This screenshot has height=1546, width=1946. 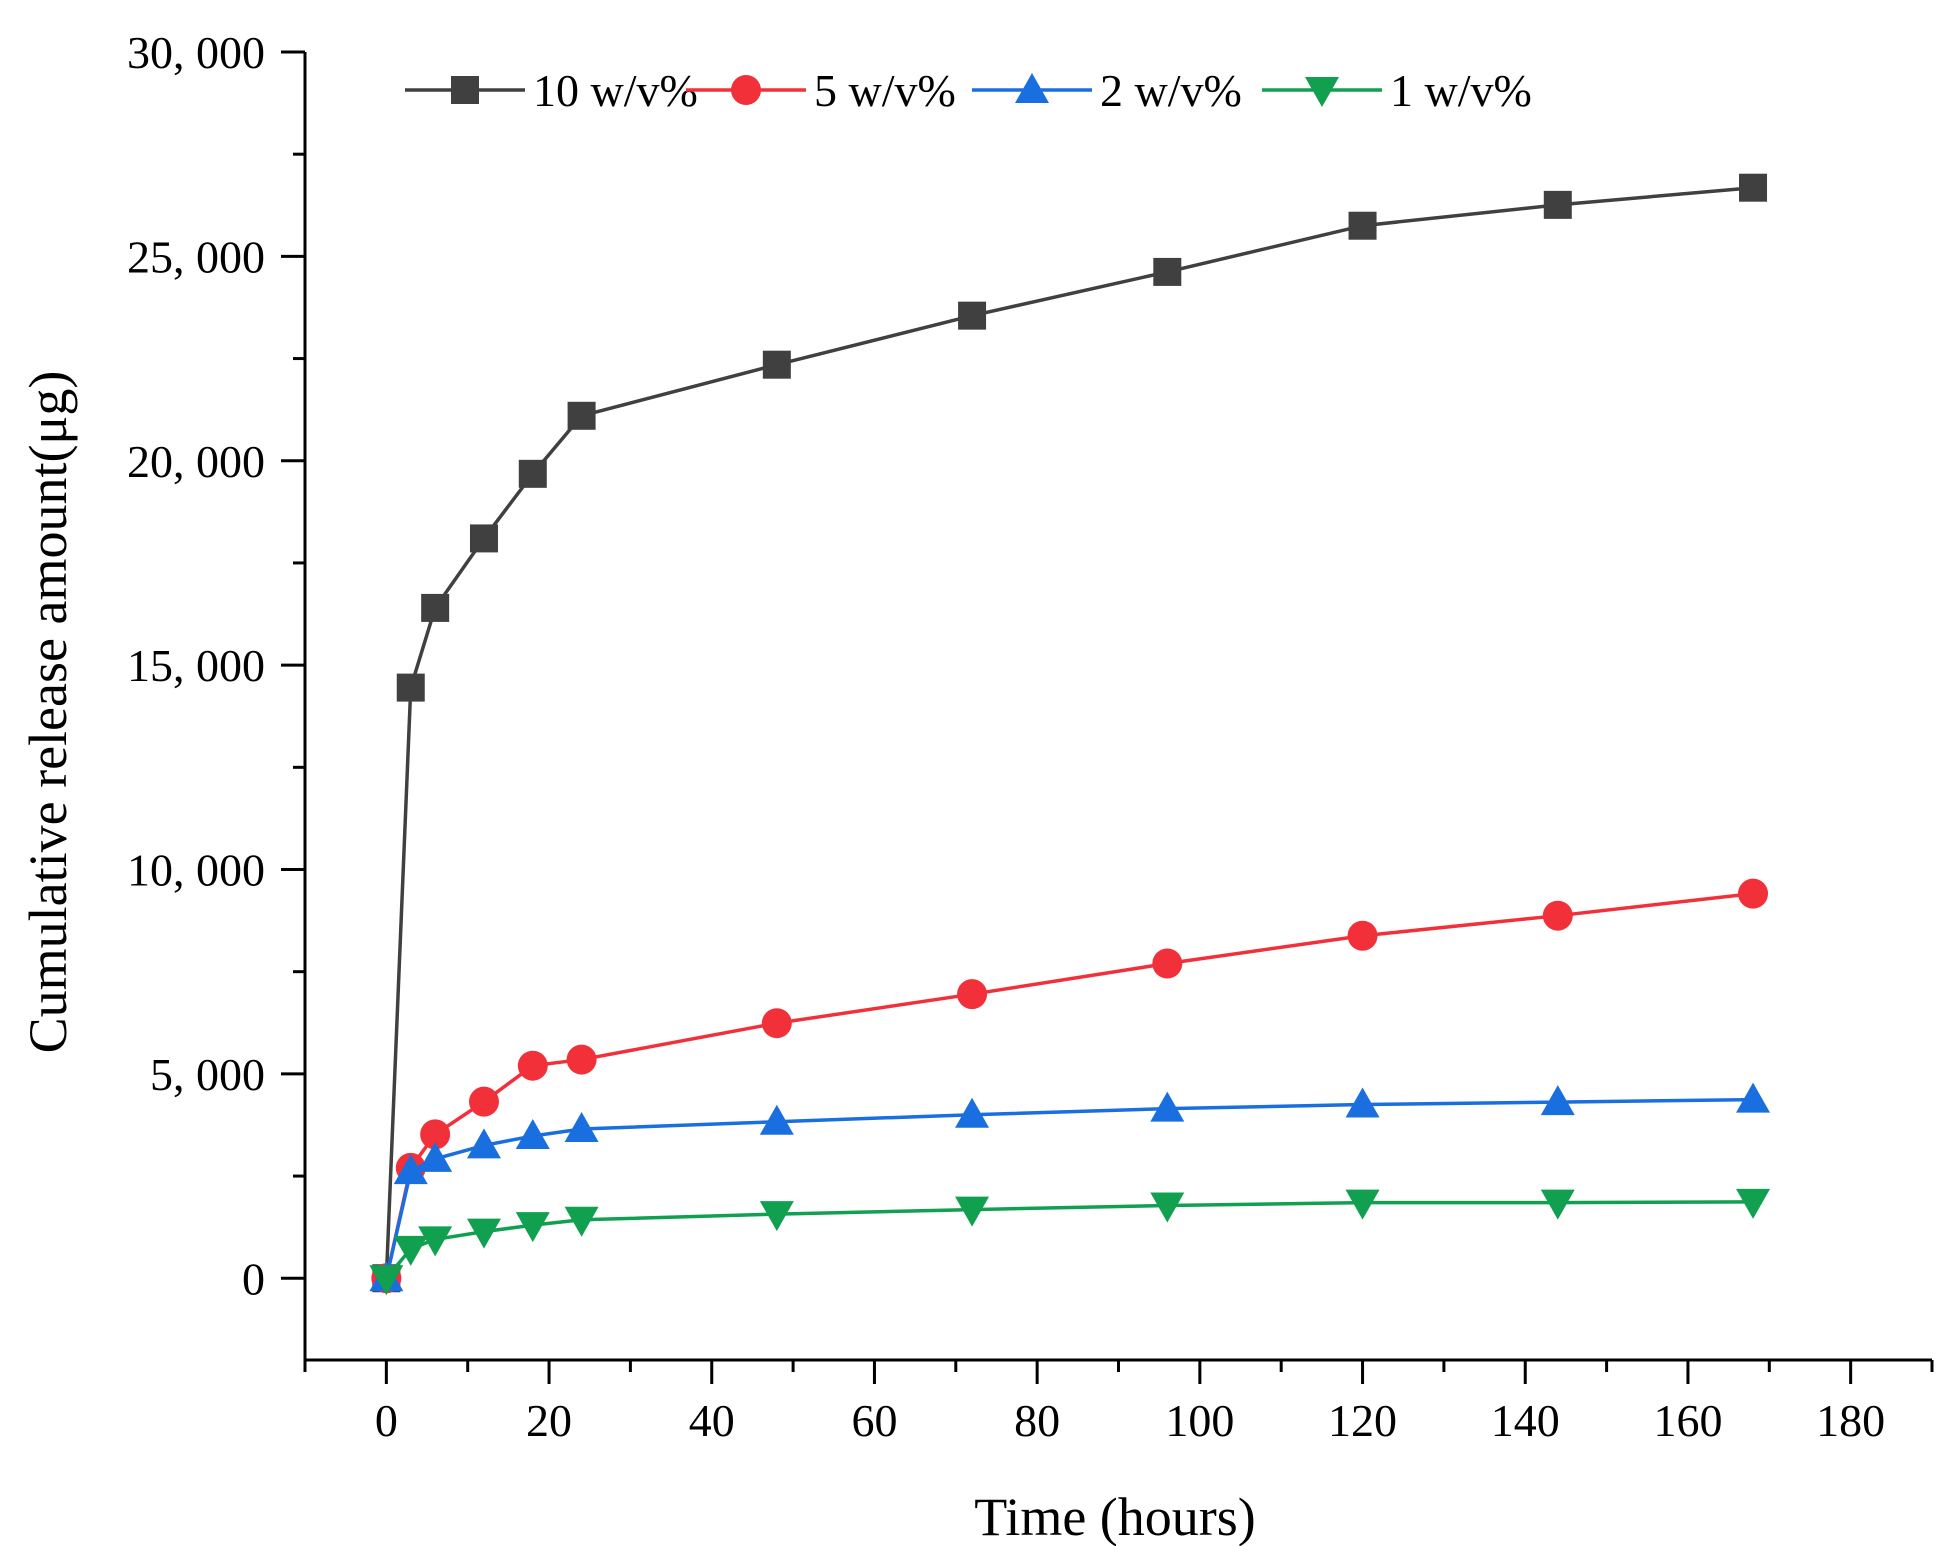 I want to click on series-line, so click(x=1069, y=1188).